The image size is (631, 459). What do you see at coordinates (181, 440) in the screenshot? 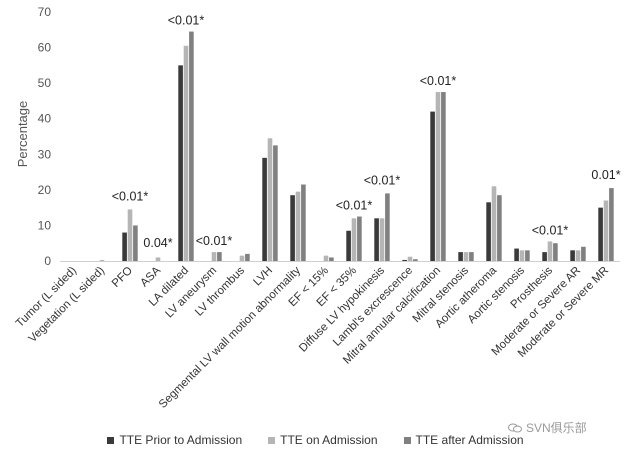
I see `legend-label: TTE Prior to Admission` at bounding box center [181, 440].